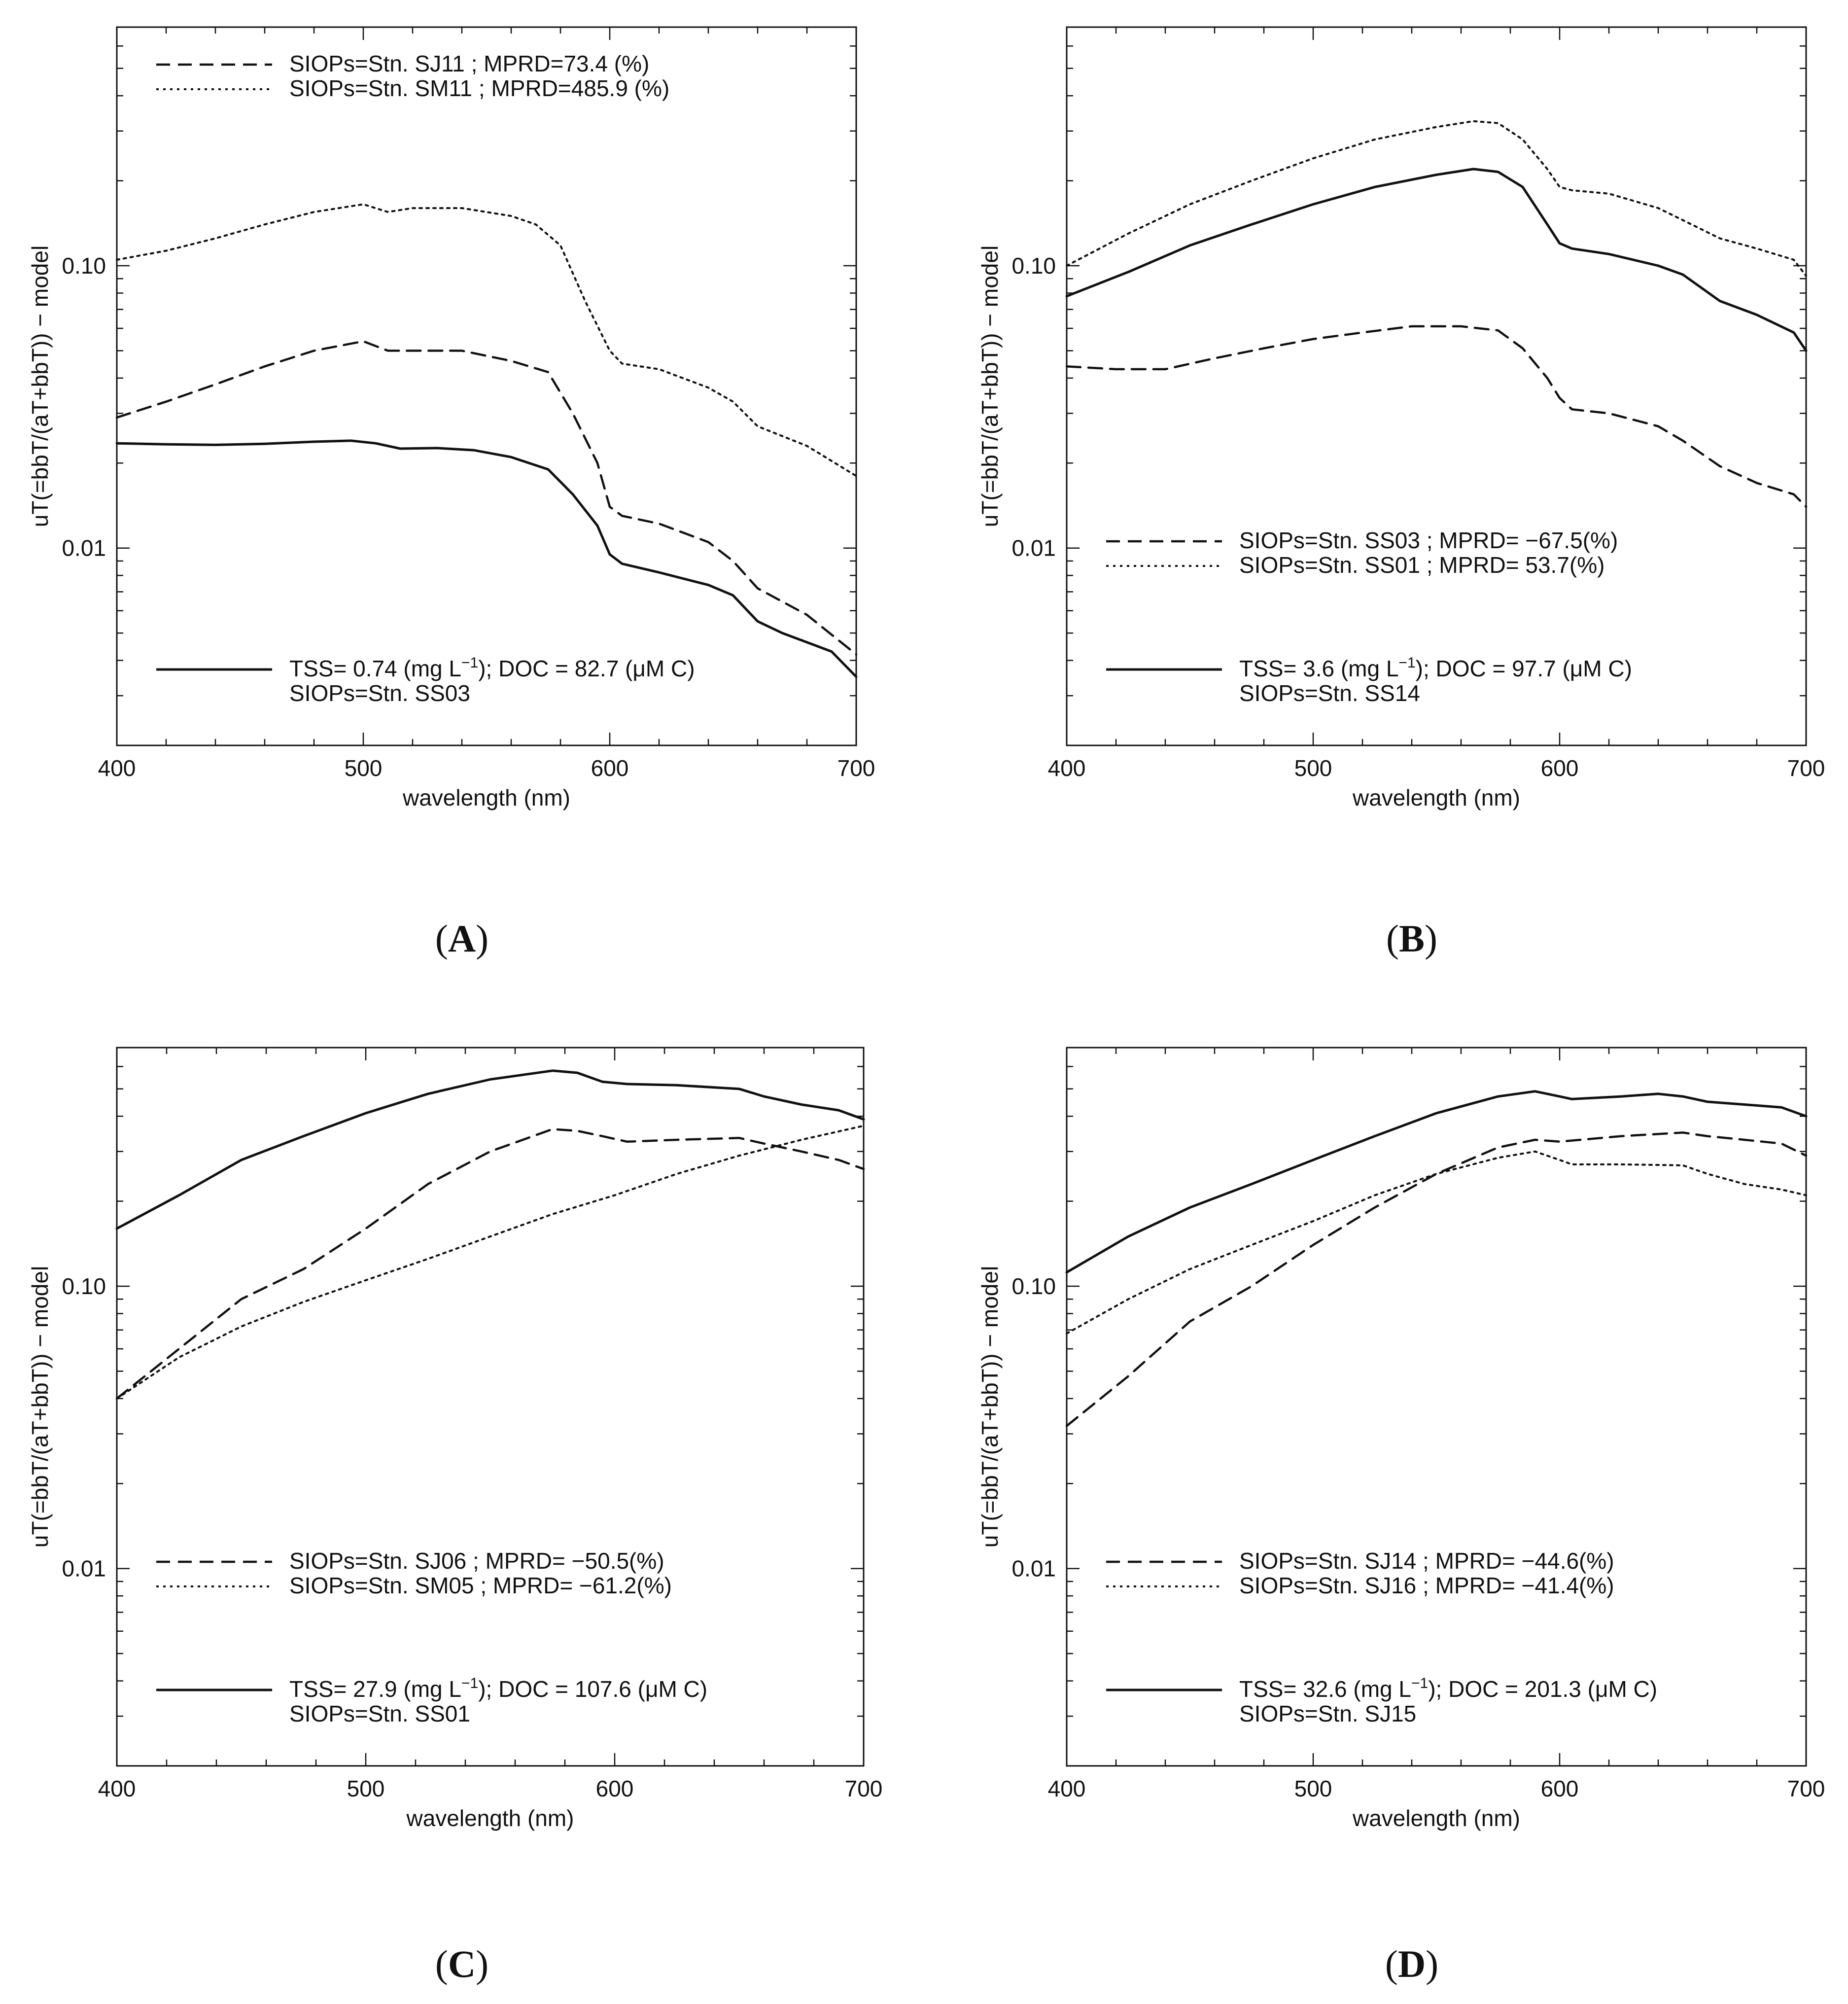 This screenshot has height=2004, width=1848. What do you see at coordinates (492, 668) in the screenshot?
I see `legend-tss-doc: TSS= 0.74 (mg L−1); DOC = 82.7 (μM C)` at bounding box center [492, 668].